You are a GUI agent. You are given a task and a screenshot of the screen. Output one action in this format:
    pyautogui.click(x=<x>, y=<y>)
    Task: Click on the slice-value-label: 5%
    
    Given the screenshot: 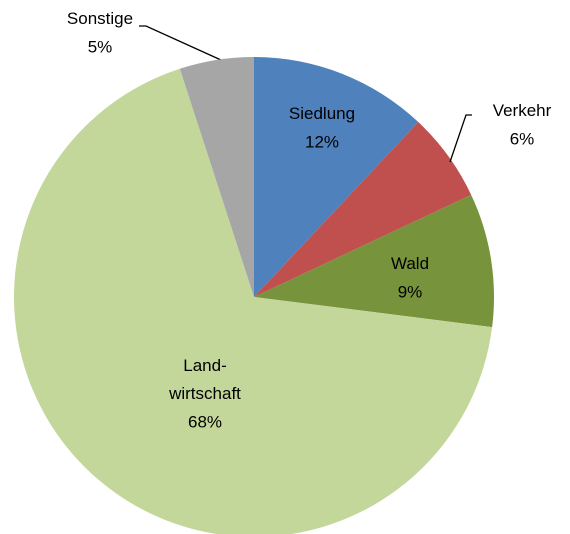 What is the action you would take?
    pyautogui.click(x=100, y=46)
    